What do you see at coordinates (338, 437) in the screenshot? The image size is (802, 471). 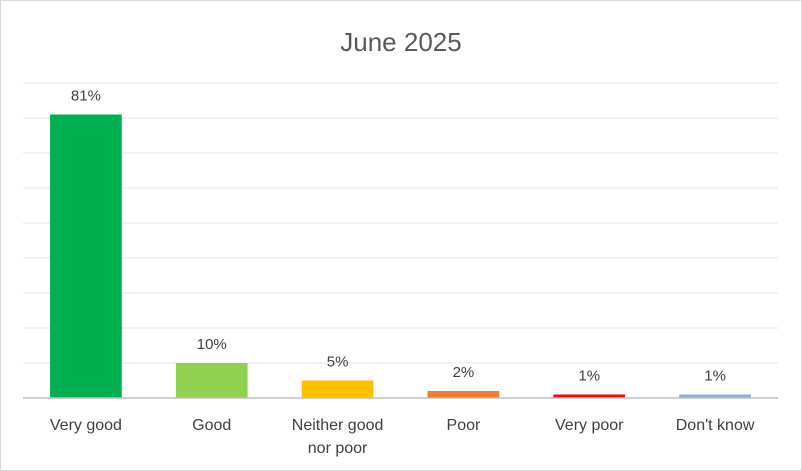 I see `x-tick-label: Neither good nor poor` at bounding box center [338, 437].